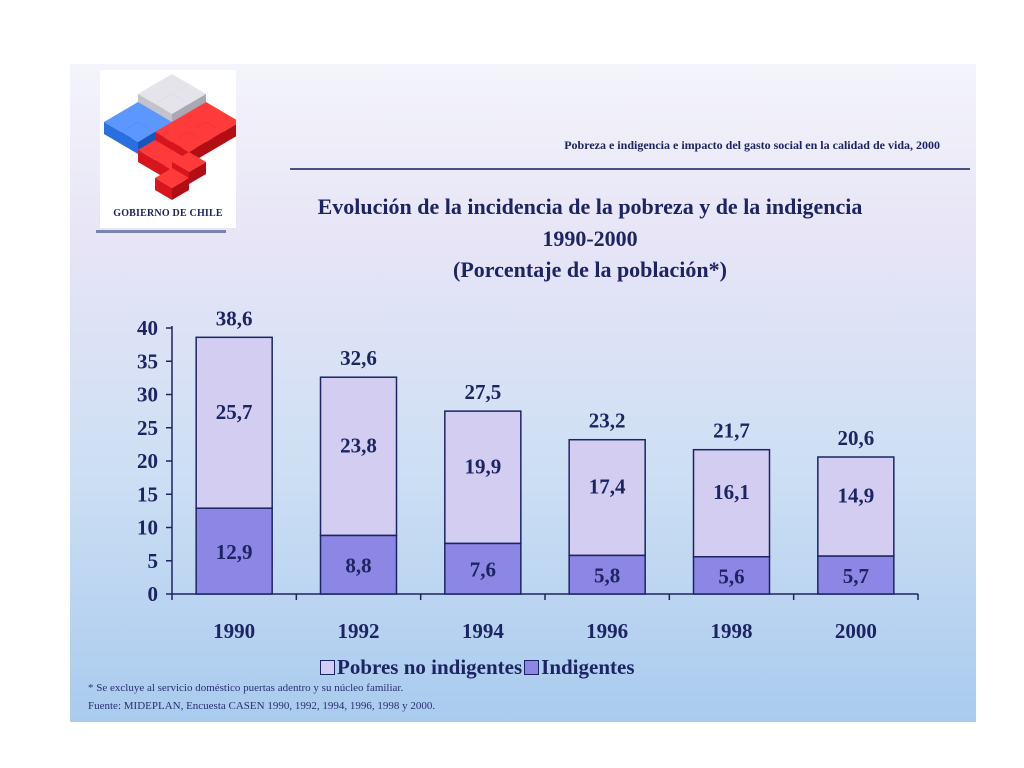  Describe the element at coordinates (607, 526) in the screenshot. I see `bar-group-1996: 5,8 17,4 23,2 1996` at that location.